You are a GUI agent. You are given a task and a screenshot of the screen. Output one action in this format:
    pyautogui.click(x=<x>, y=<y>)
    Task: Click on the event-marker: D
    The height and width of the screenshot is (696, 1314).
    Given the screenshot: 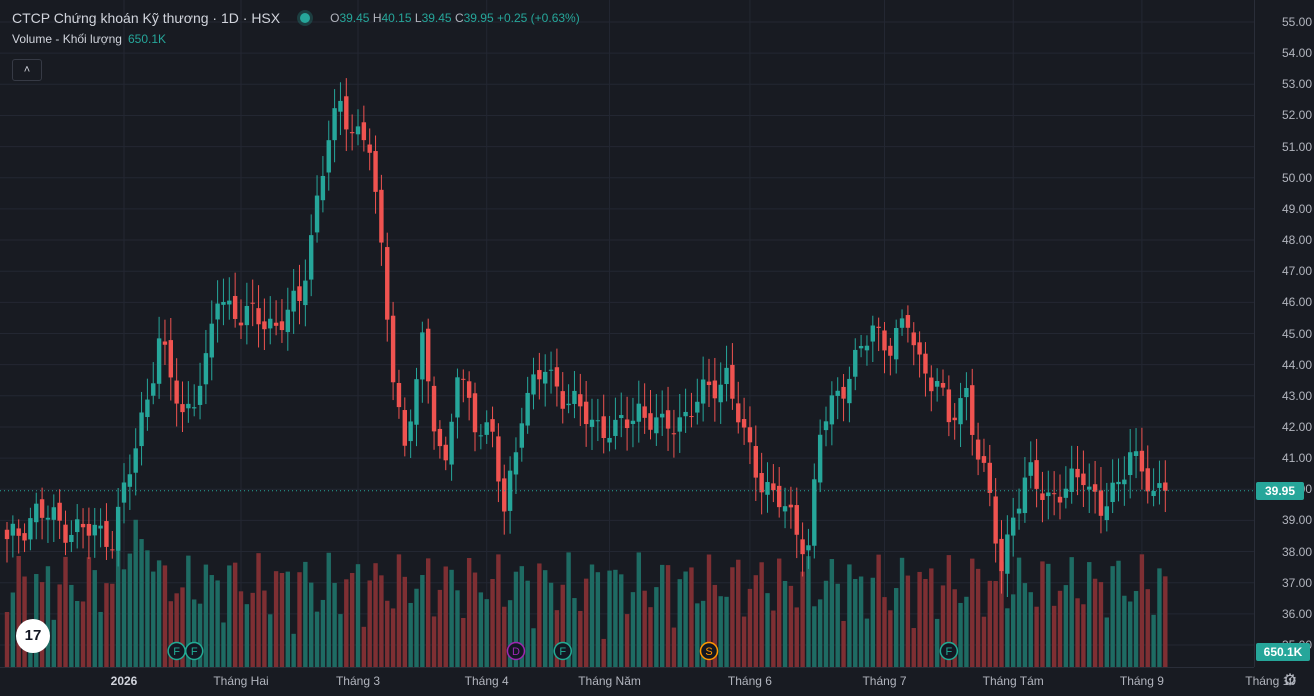 What is the action you would take?
    pyautogui.click(x=516, y=651)
    